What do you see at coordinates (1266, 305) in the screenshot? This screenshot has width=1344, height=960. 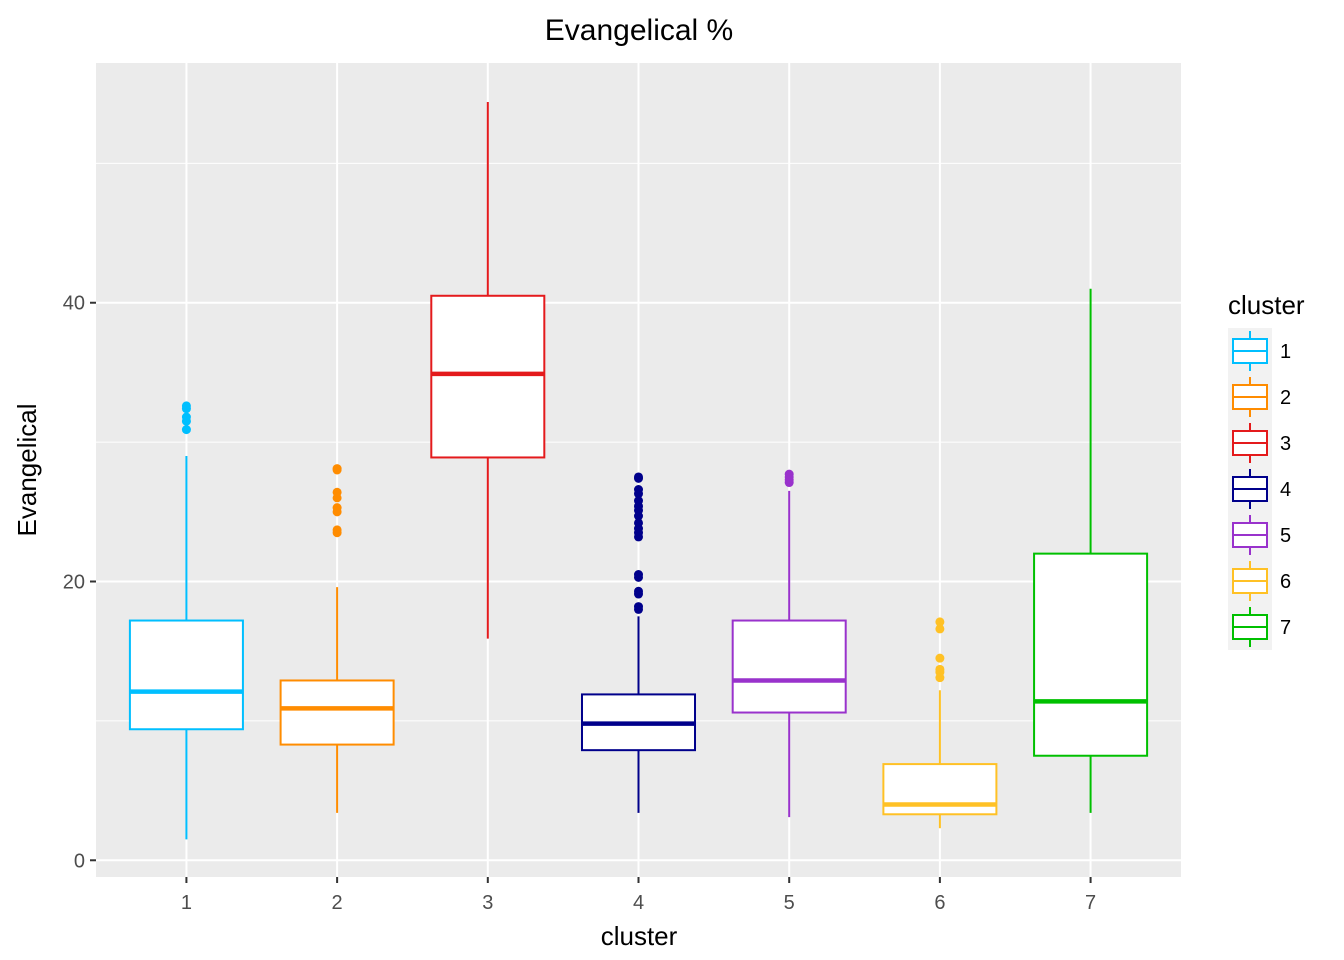 I see `legend-title: cluster` at bounding box center [1266, 305].